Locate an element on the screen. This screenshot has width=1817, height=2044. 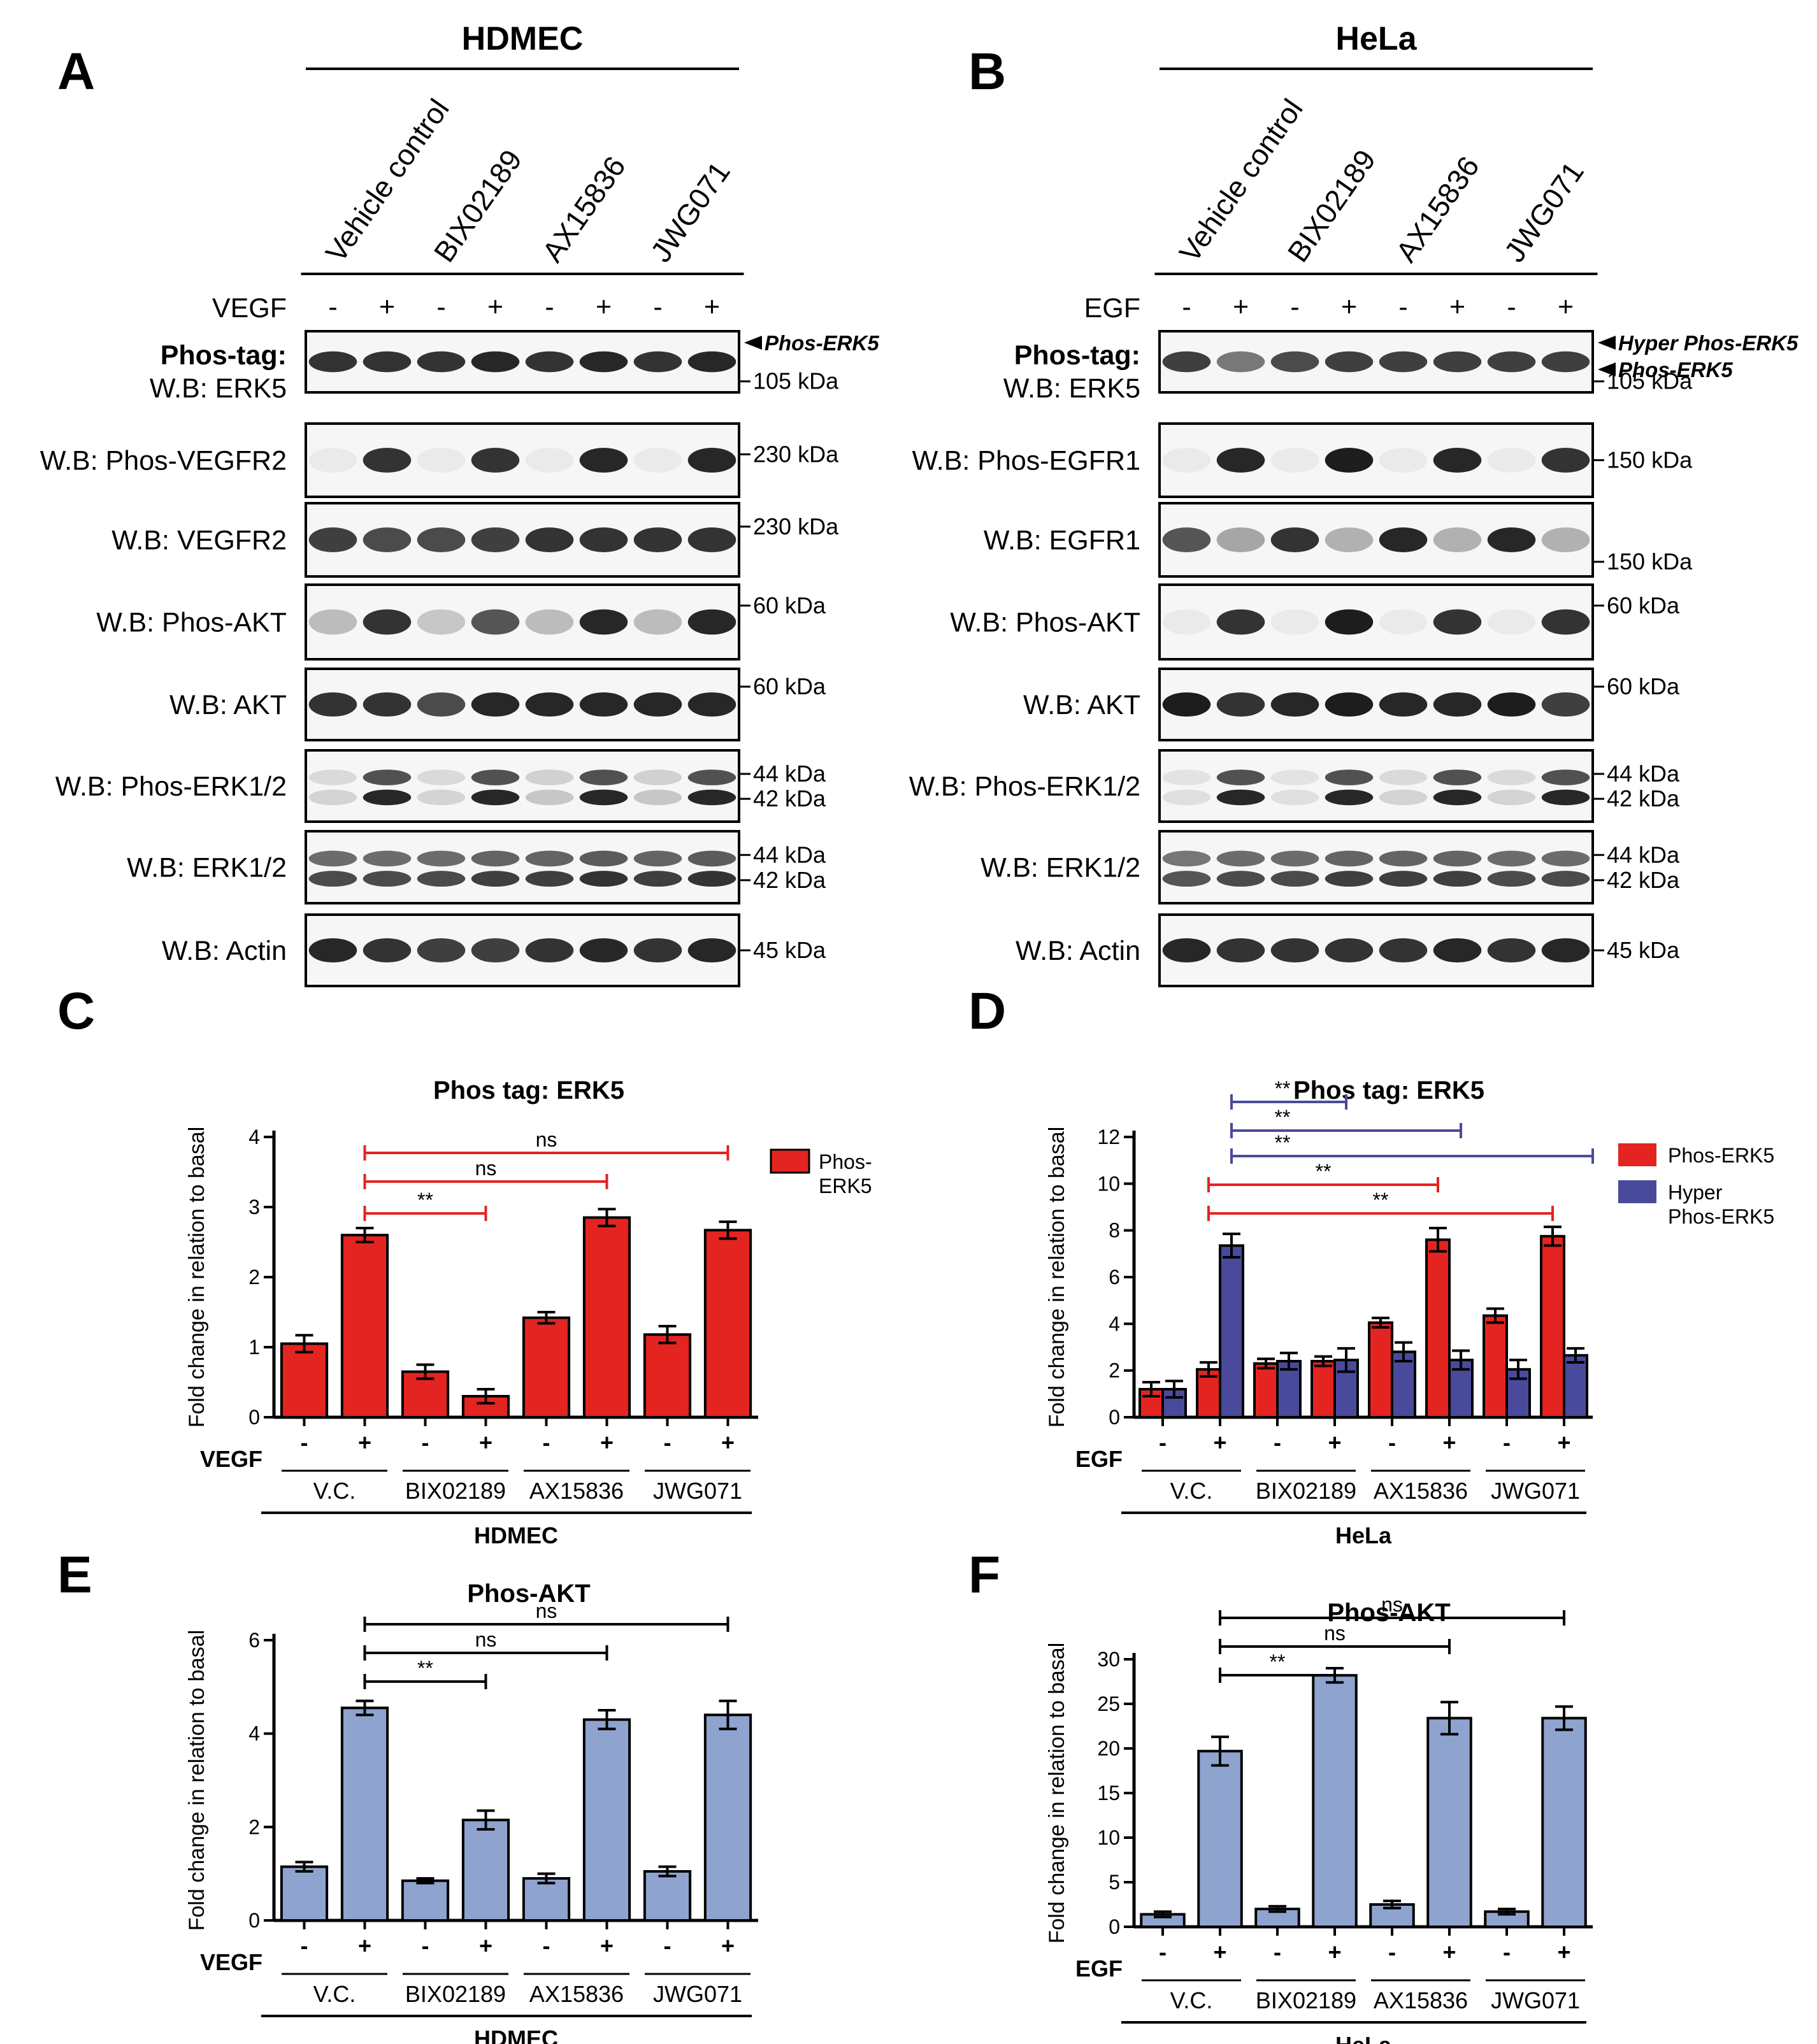
kda-label: 45 kDa is located at coordinates (789, 950).